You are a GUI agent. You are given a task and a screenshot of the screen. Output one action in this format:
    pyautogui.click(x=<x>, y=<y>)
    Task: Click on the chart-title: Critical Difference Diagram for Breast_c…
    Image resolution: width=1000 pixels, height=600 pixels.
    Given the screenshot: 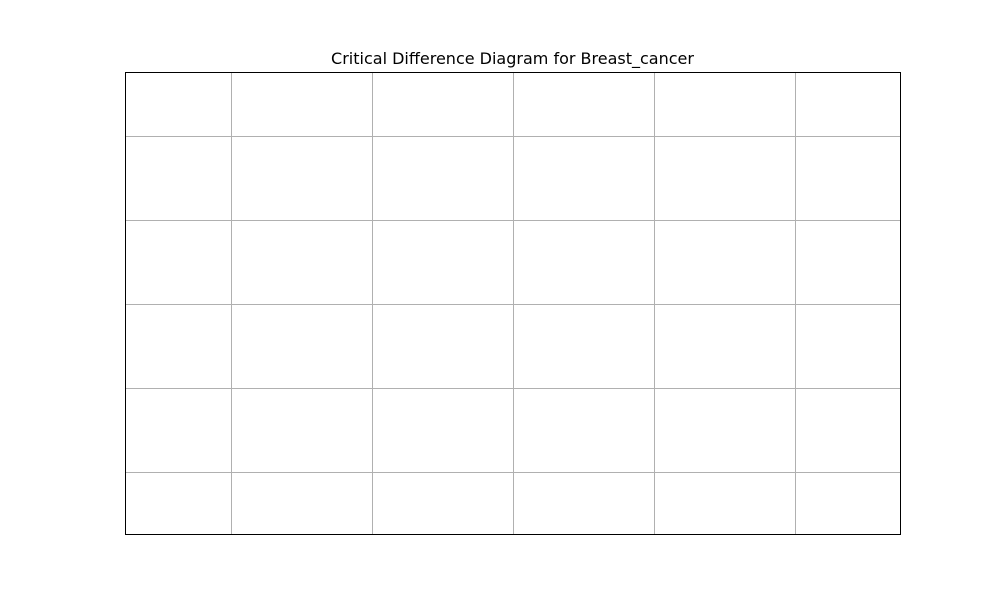 What is the action you would take?
    pyautogui.click(x=512, y=59)
    